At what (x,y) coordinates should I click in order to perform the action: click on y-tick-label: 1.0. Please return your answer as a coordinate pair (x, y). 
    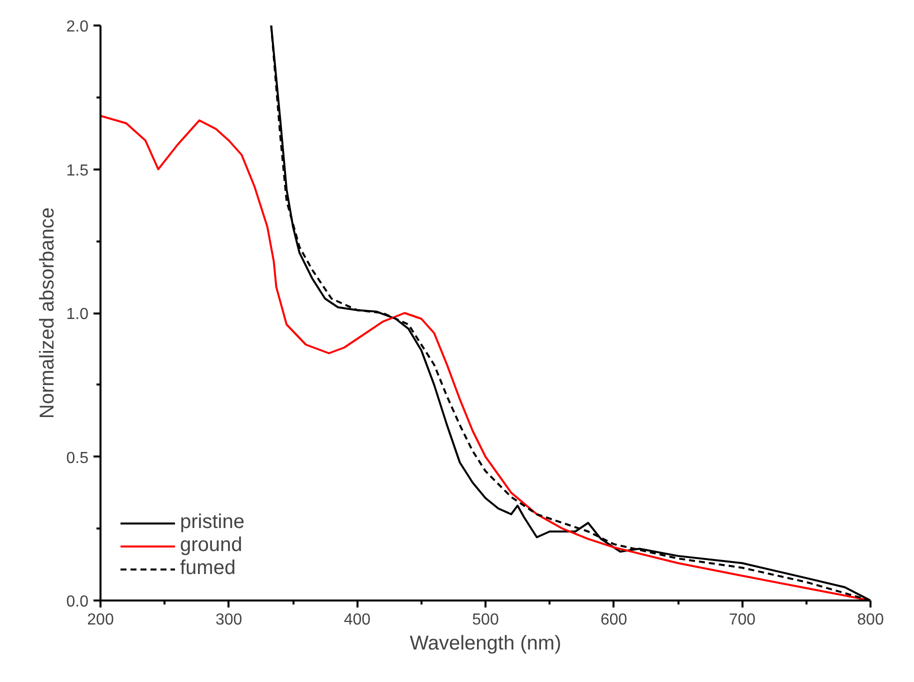
    Looking at the image, I should click on (77, 314).